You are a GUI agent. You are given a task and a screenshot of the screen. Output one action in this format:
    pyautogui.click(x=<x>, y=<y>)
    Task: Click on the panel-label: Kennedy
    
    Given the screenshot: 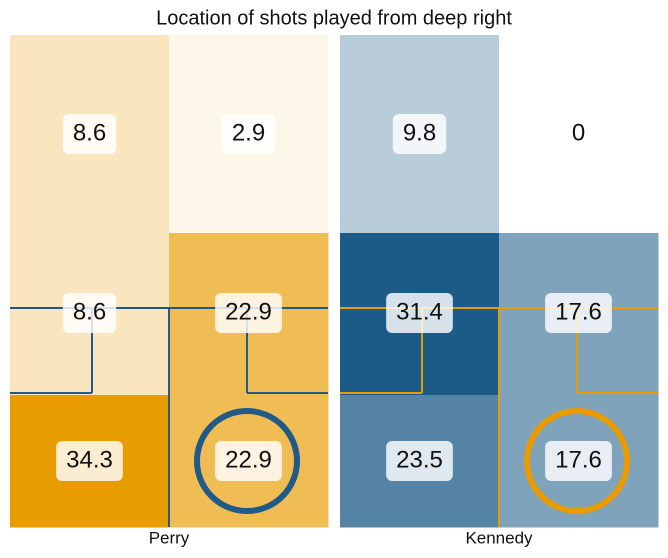 What is the action you would take?
    pyautogui.click(x=499, y=537)
    